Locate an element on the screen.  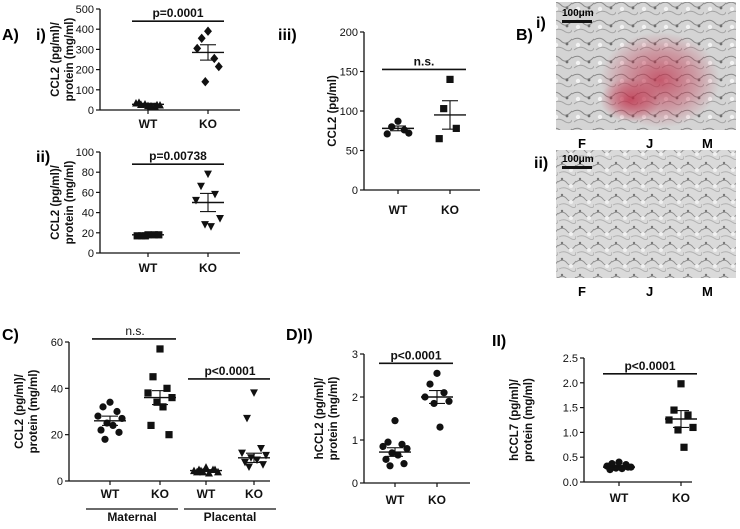
aii-category-label: WT is located at coordinates (148, 268).